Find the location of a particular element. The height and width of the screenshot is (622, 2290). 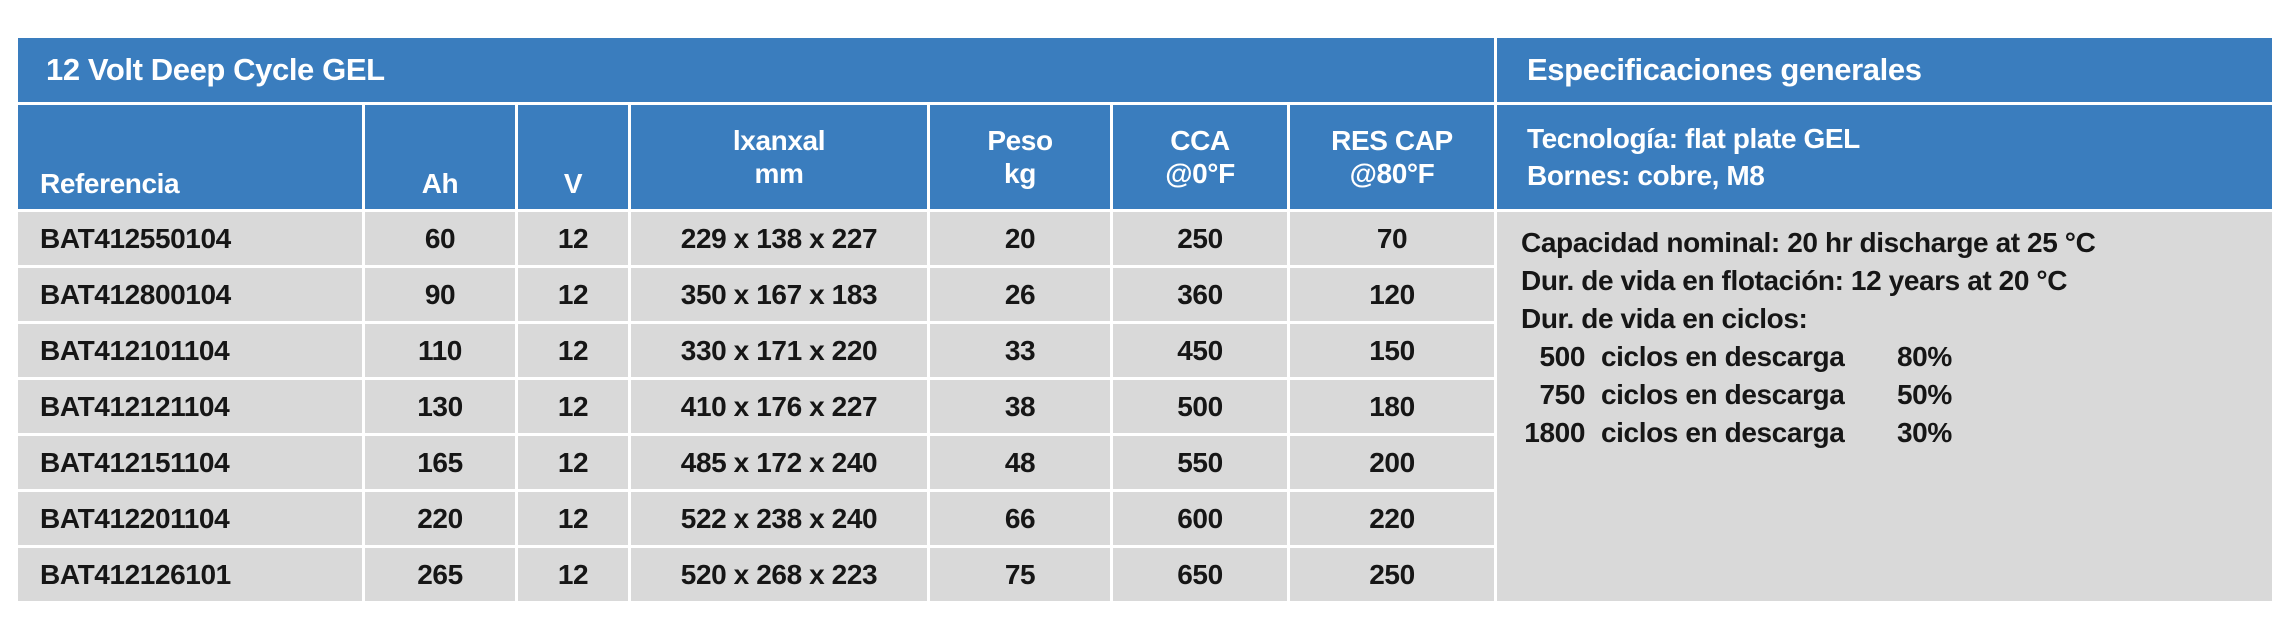

cycle-row-2-count: 1800 is located at coordinates (1554, 432).